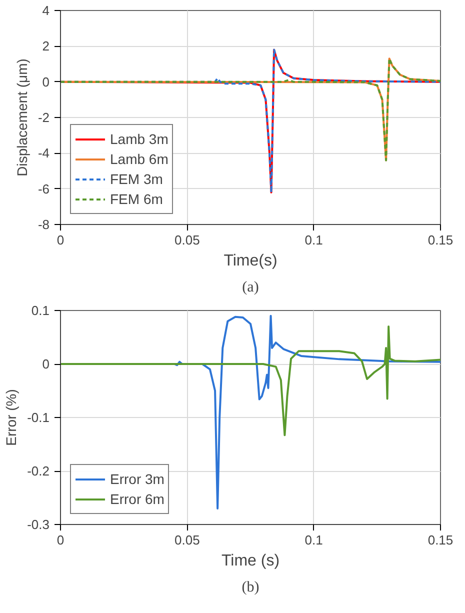 The height and width of the screenshot is (613, 465). I want to click on y-tick-label: -0.1, so click(38, 417).